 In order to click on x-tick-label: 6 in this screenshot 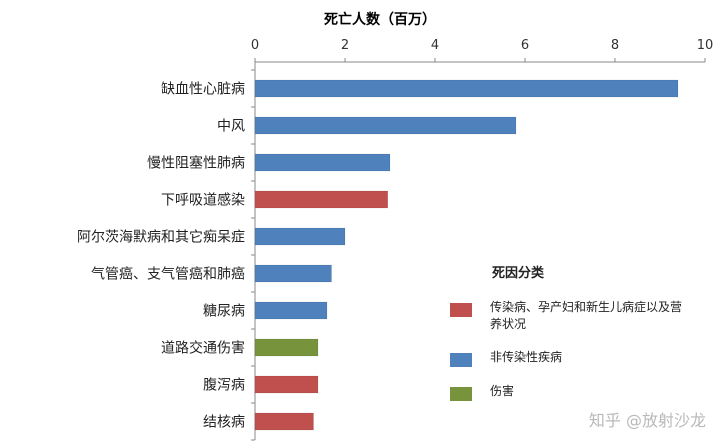, I will do `click(525, 45)`.